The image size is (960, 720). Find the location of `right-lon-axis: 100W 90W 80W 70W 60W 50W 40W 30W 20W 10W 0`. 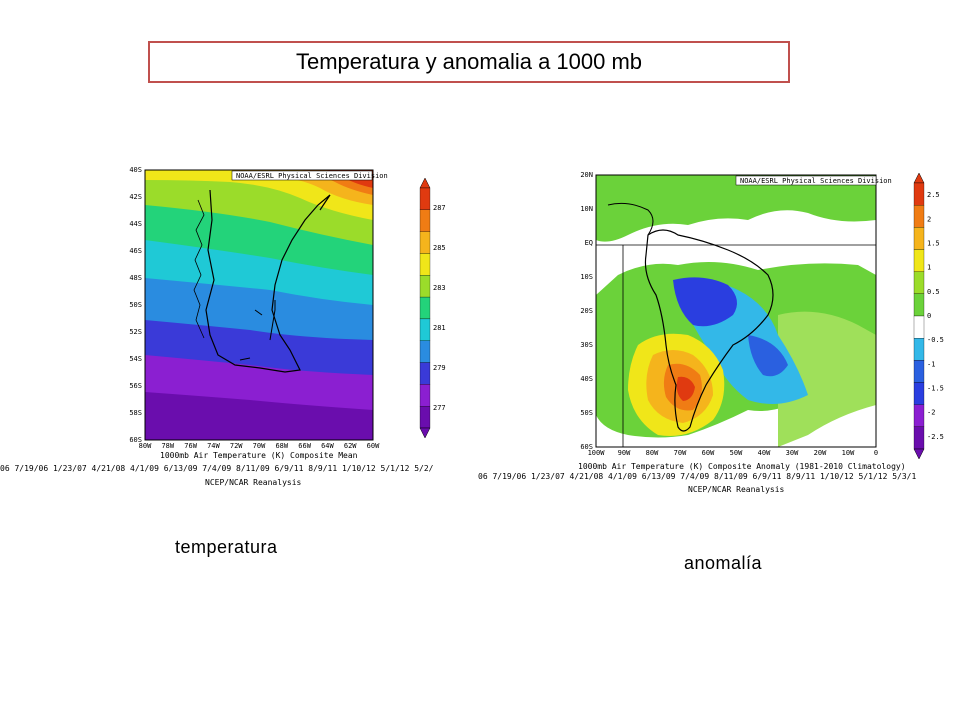

right-lon-axis: 100W 90W 80W 70W 60W 50W 40W 30W 20W 10W 0 is located at coordinates (733, 453).